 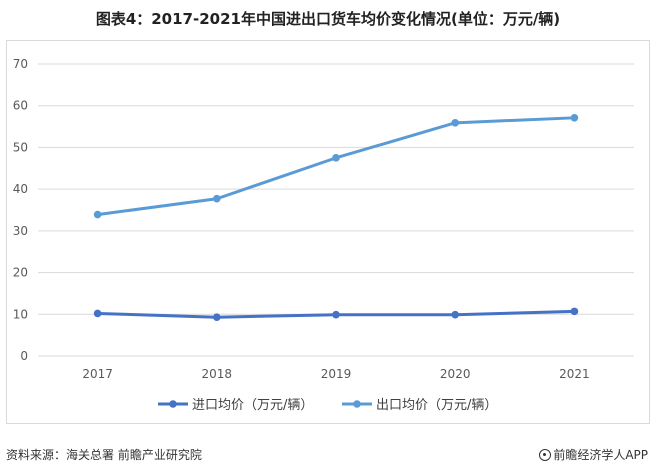 I want to click on y-tick-label-20: 20, so click(x=20, y=273).